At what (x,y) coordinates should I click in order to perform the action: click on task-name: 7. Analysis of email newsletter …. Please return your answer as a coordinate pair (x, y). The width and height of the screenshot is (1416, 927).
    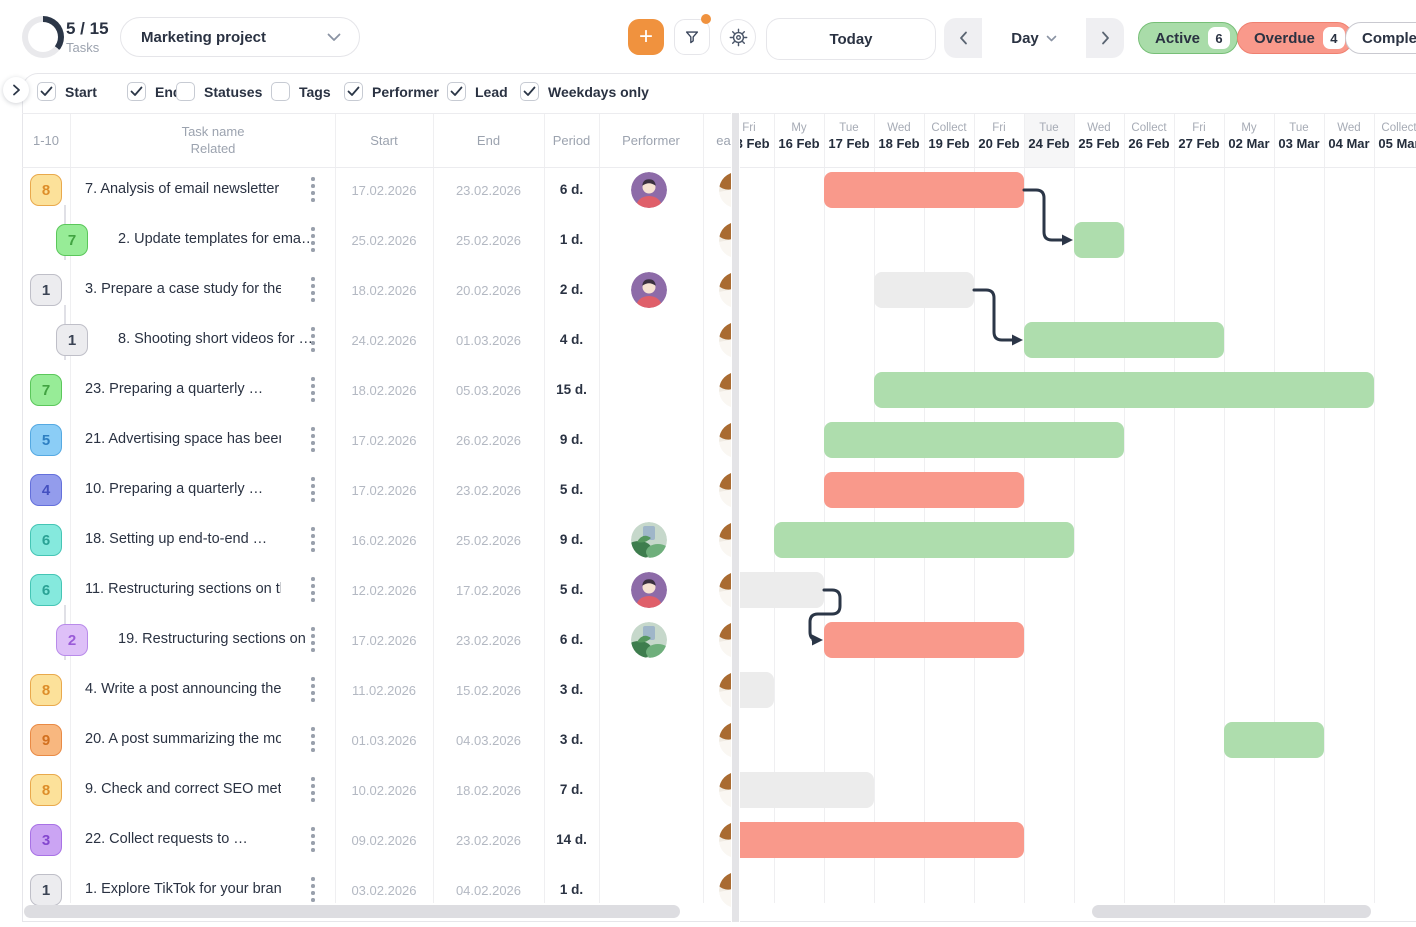
    Looking at the image, I should click on (183, 189).